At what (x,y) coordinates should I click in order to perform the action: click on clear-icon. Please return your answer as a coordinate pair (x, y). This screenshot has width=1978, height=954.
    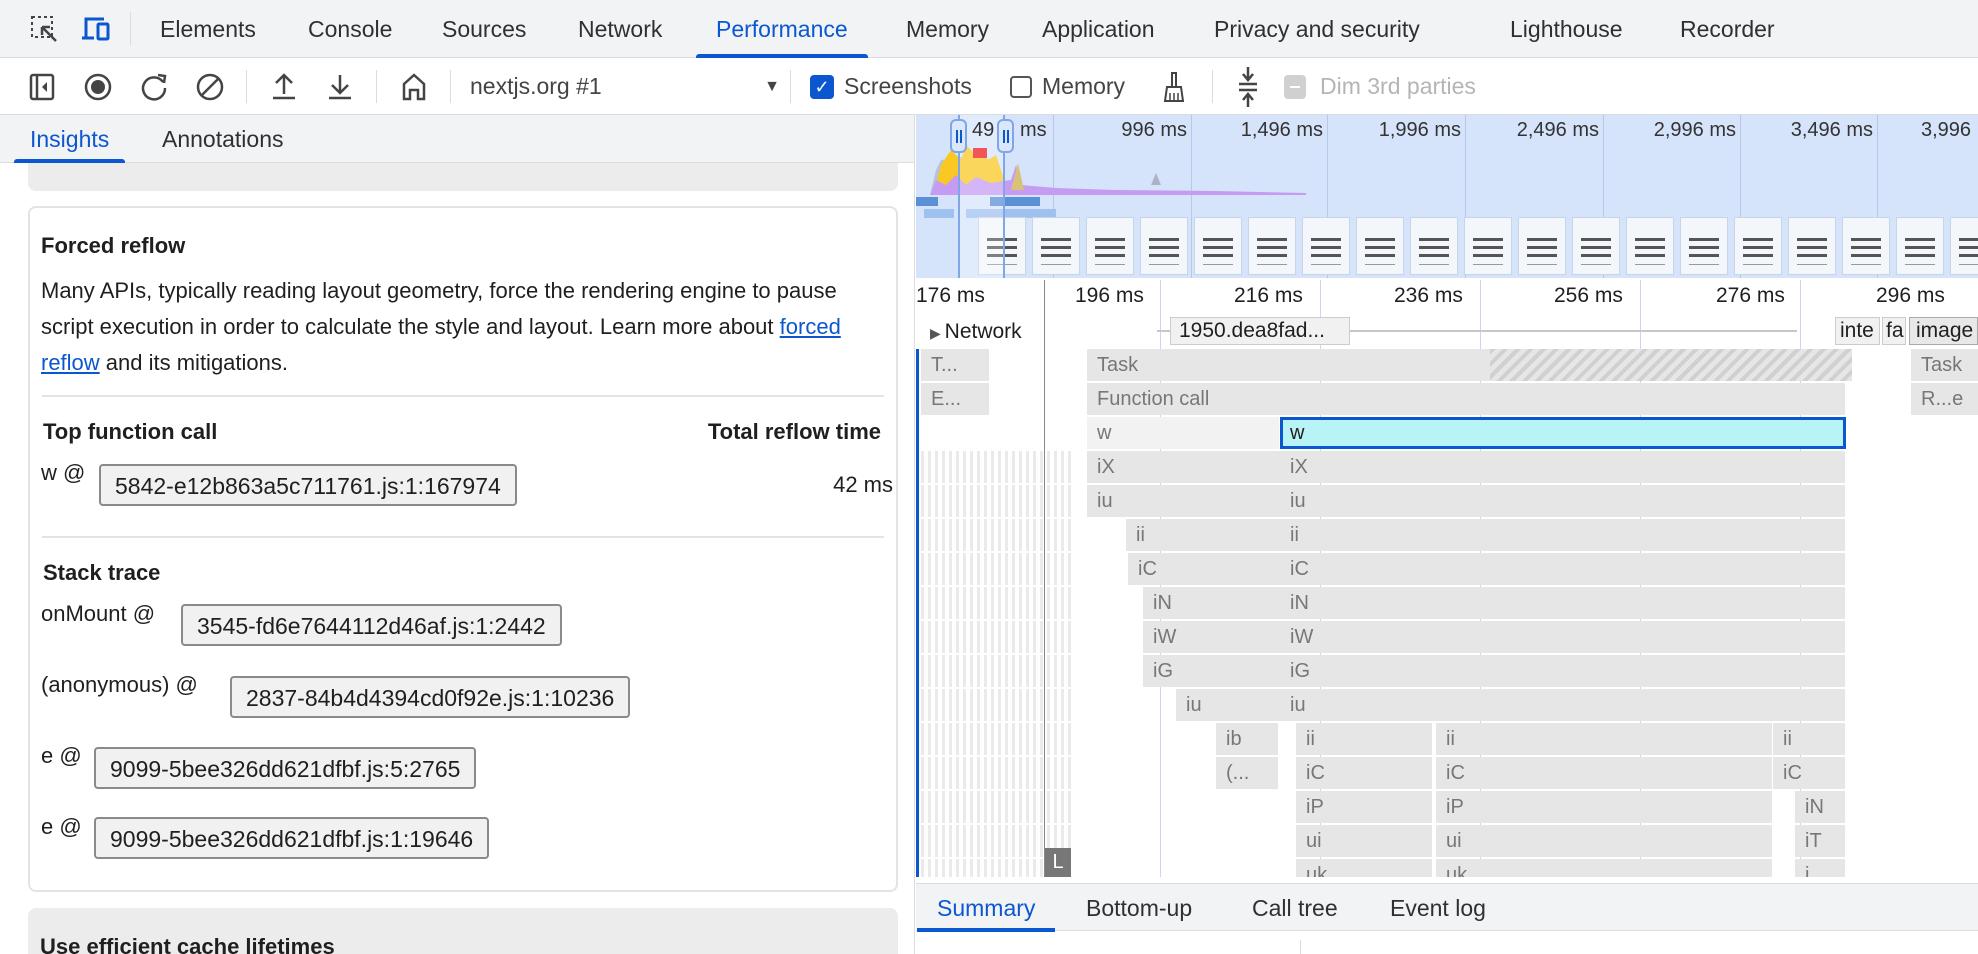
    Looking at the image, I should click on (210, 86).